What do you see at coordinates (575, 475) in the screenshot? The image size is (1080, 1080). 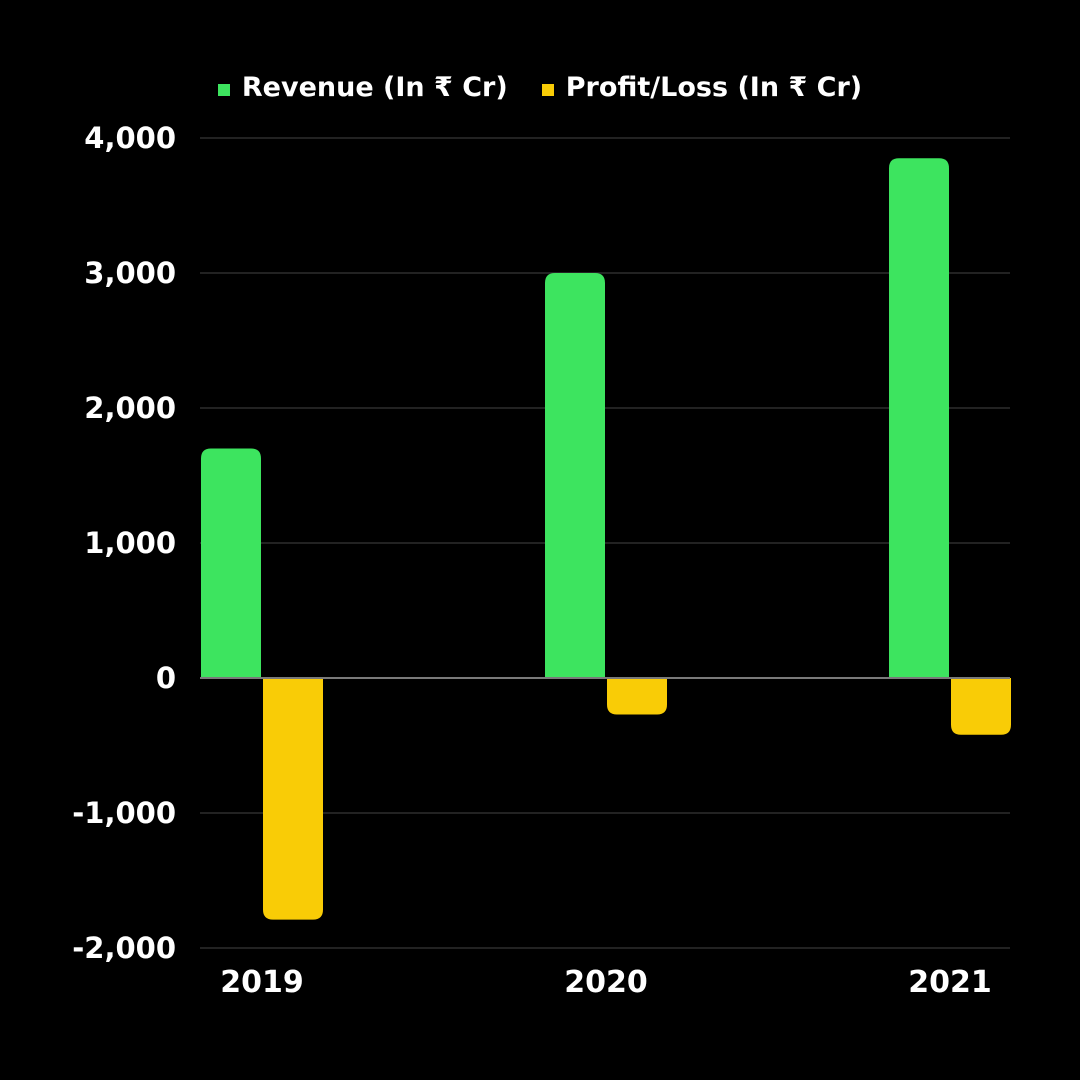 I see `bar-revenue-2020` at bounding box center [575, 475].